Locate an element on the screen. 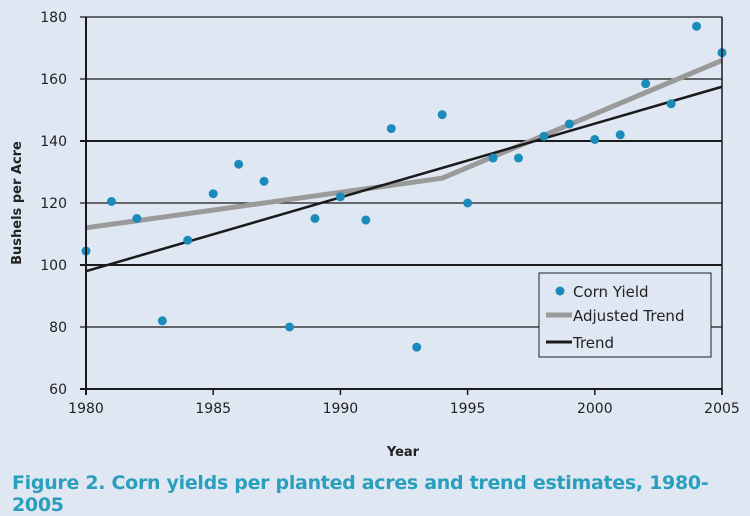  data-point-2002 is located at coordinates (646, 84).